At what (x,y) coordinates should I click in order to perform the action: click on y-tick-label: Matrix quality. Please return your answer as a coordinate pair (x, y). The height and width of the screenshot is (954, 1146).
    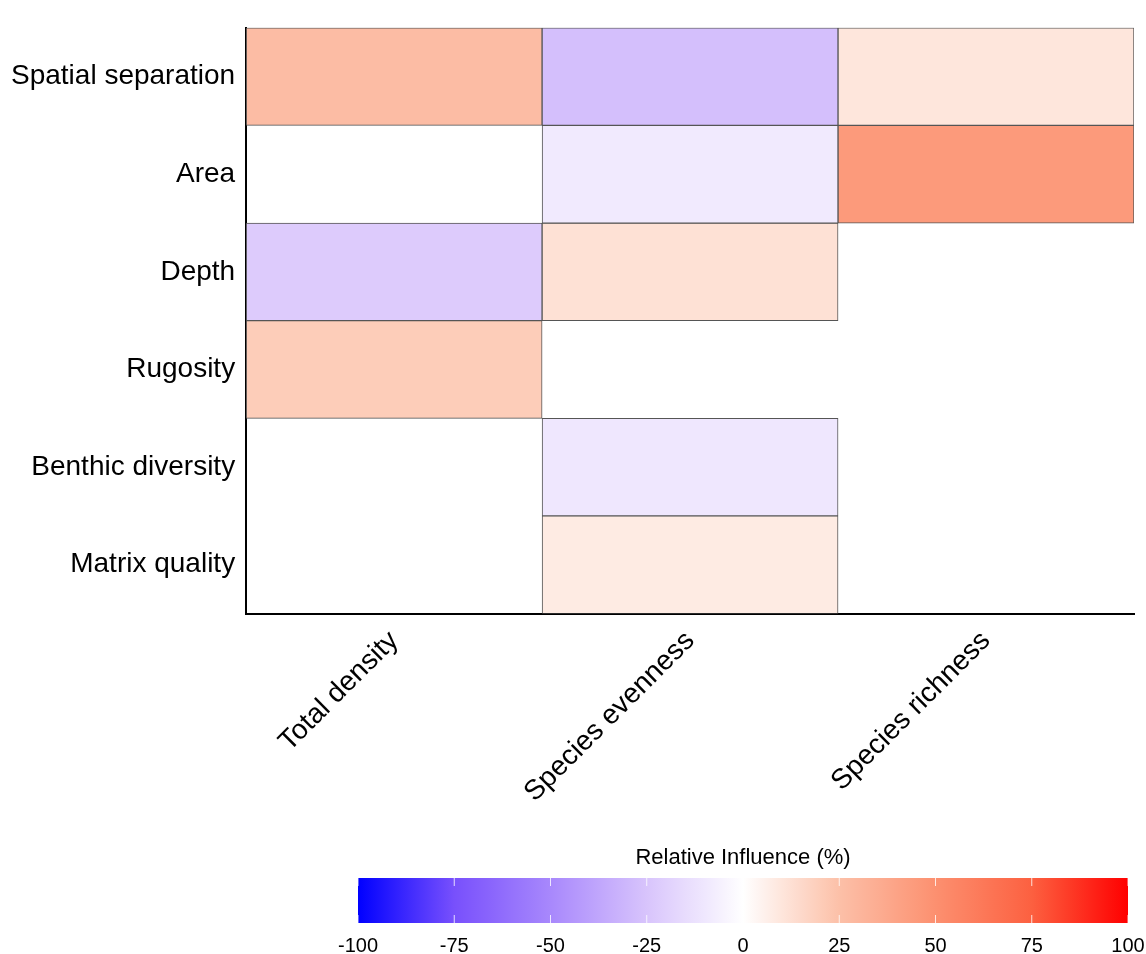
    Looking at the image, I should click on (153, 563).